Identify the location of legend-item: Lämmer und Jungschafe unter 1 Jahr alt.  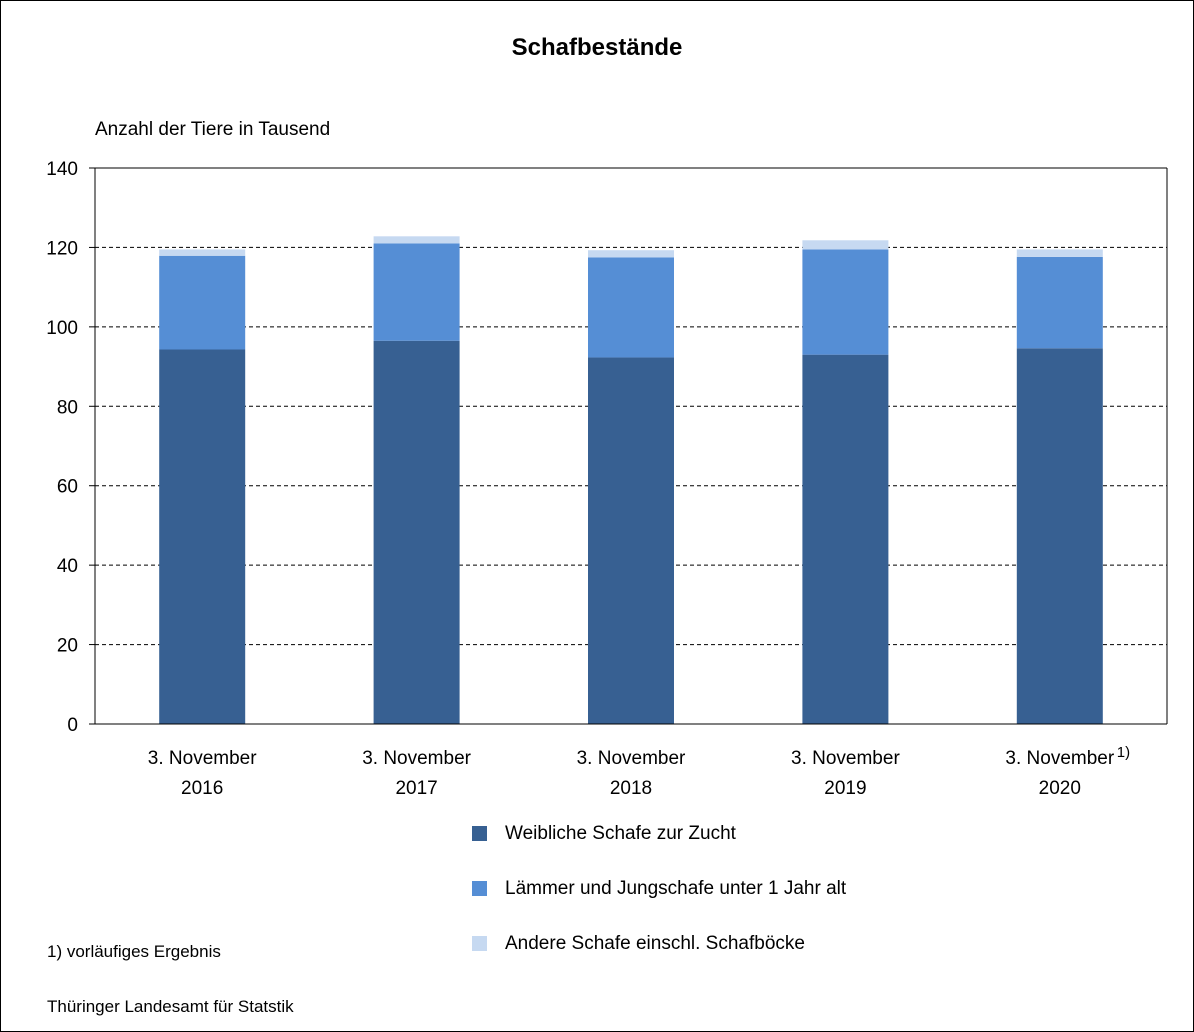
(659, 888).